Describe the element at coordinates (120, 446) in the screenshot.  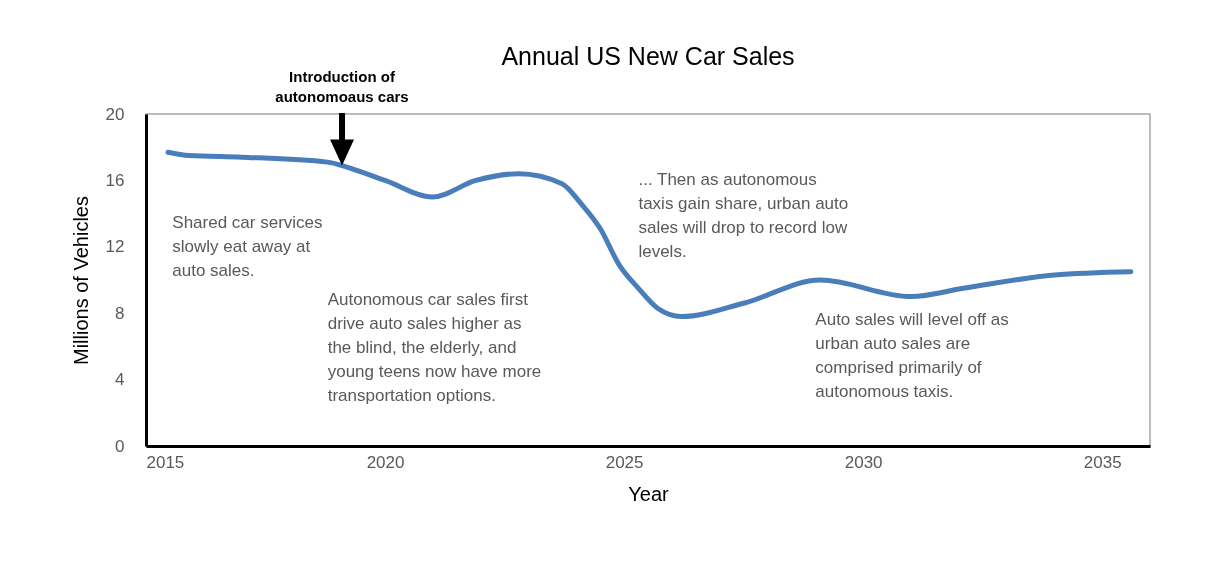
I see `y-tick-label: 0` at that location.